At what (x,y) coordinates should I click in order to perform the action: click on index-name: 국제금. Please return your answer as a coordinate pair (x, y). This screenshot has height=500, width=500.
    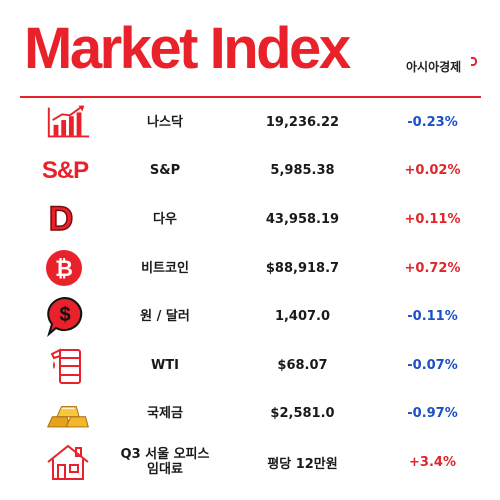
    Looking at the image, I should click on (165, 414).